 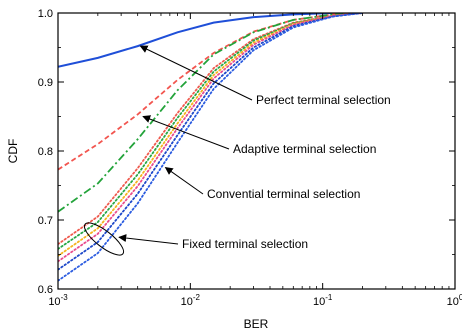 I want to click on y-tick-label-4: 1.0, so click(x=45, y=14).